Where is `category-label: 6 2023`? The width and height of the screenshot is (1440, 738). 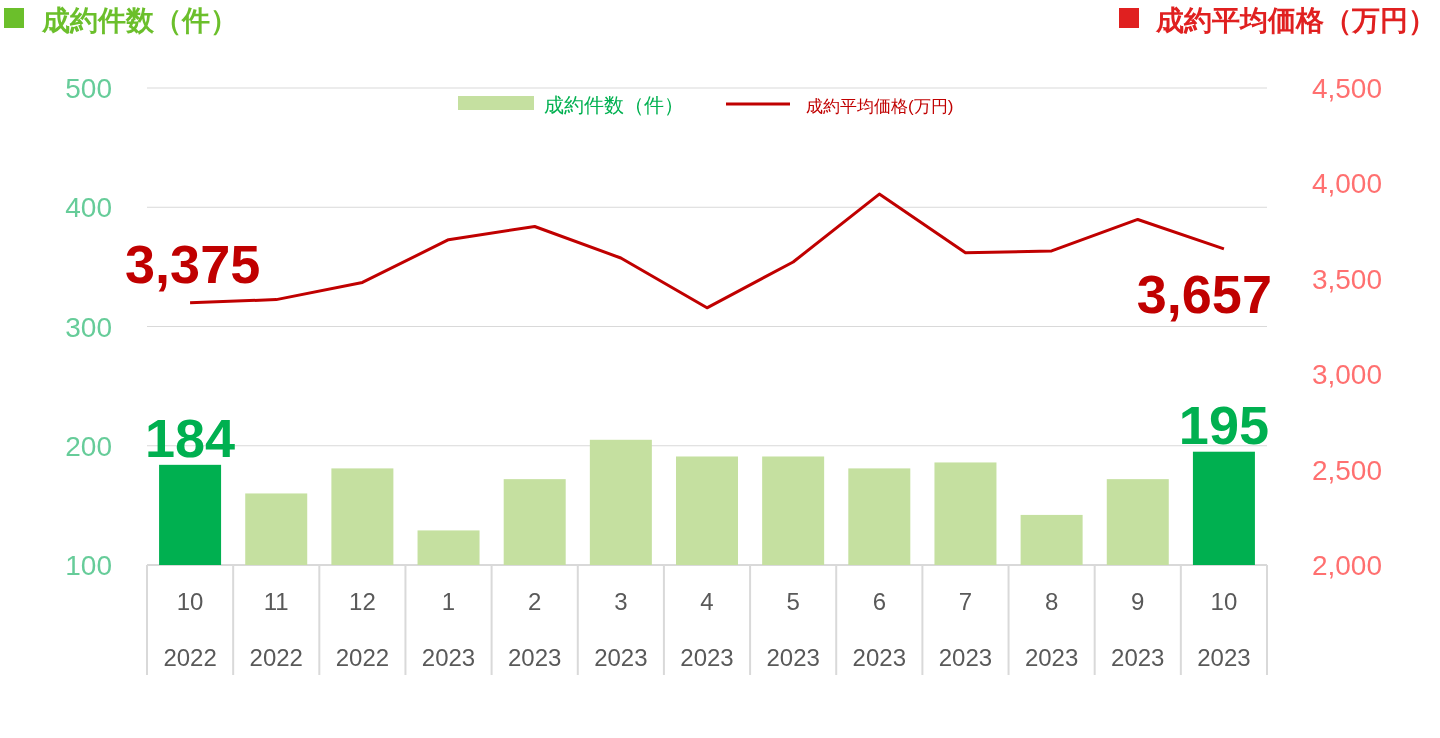 category-label: 6 2023 is located at coordinates (879, 629).